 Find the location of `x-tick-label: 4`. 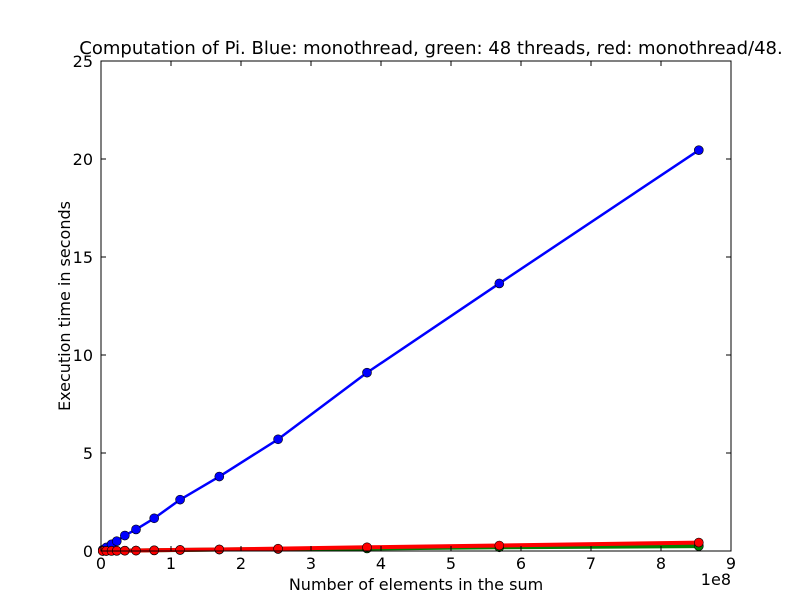

x-tick-label: 4 is located at coordinates (381, 563).